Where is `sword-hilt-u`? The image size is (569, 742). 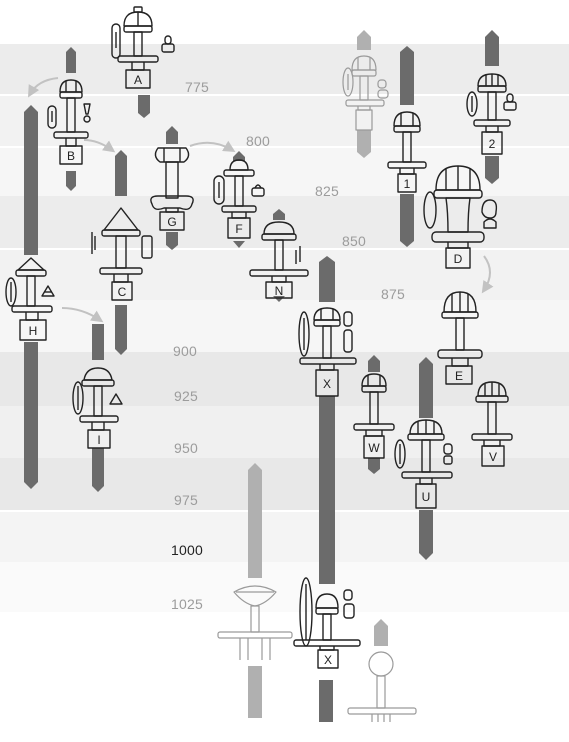 sword-hilt-u is located at coordinates (423, 464).